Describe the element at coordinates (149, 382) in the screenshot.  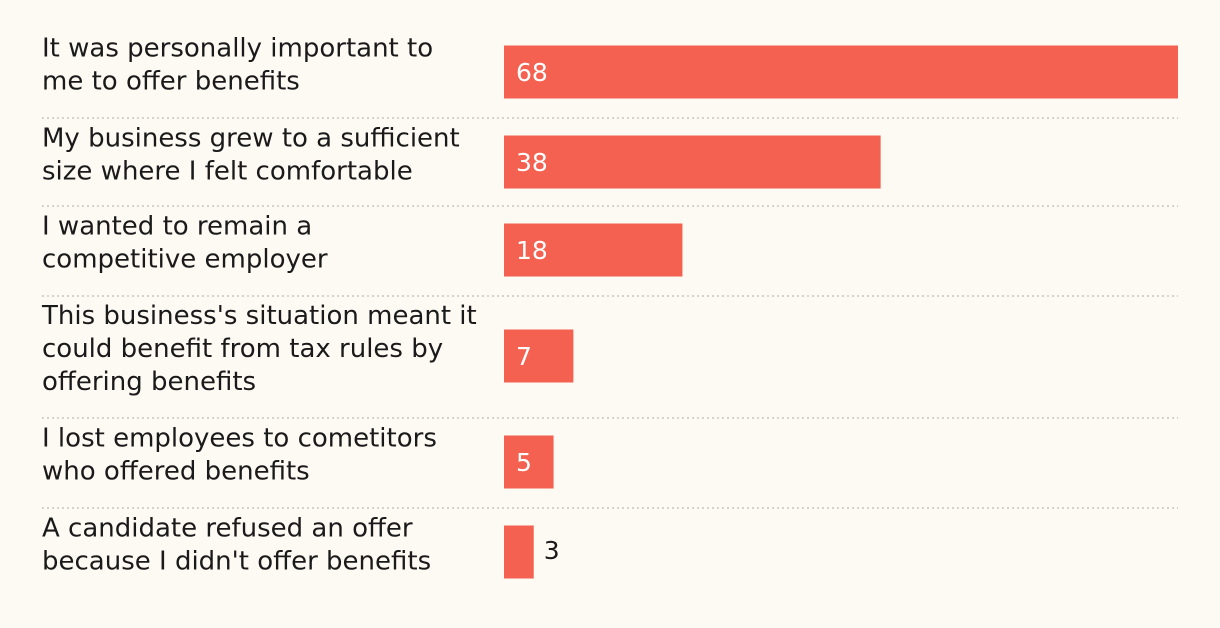
I see `category-label-line: offering benefits` at that location.